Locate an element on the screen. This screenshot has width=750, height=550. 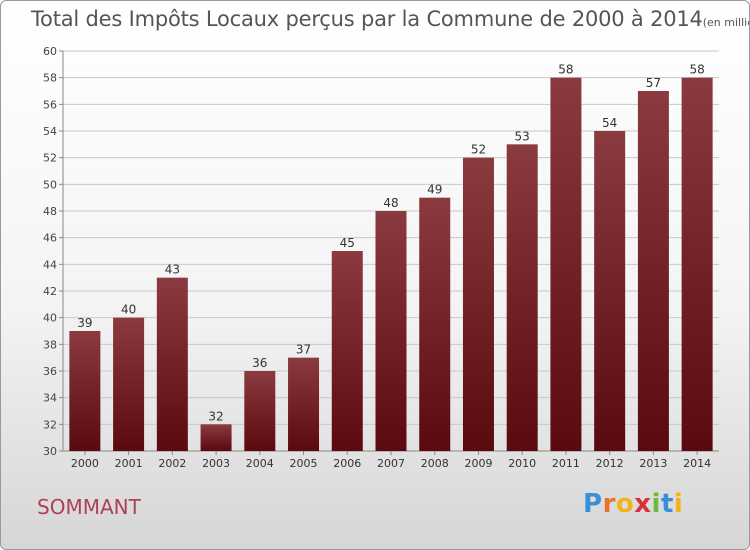
bar-value-label: 39 is located at coordinates (84, 323).